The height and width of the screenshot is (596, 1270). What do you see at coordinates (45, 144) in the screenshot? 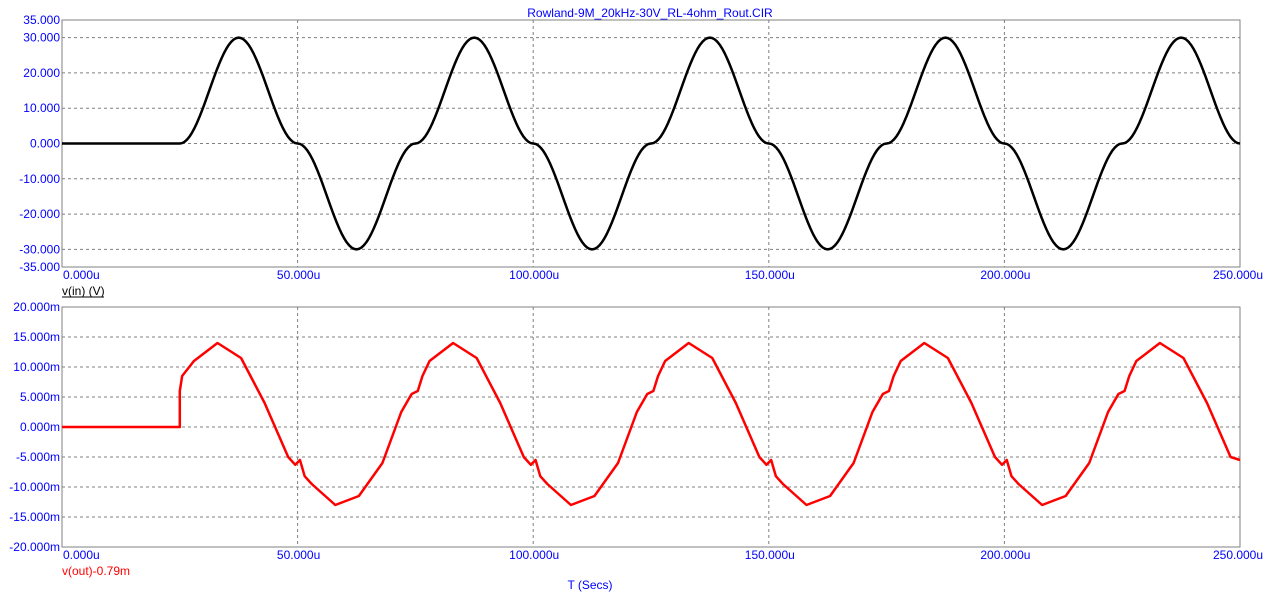
I see `y-tick-label: 0.000` at bounding box center [45, 144].